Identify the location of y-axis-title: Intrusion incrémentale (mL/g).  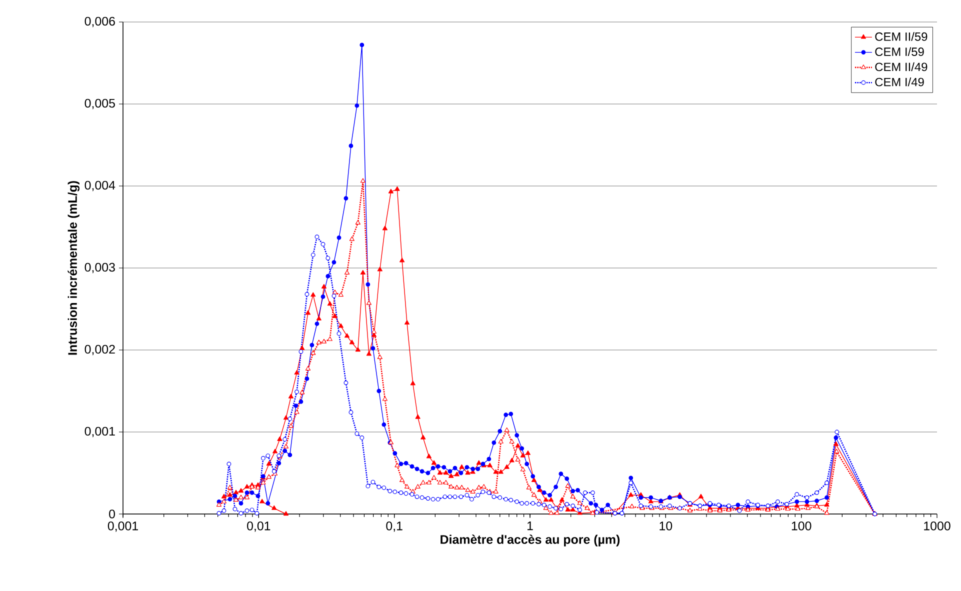
(74, 268).